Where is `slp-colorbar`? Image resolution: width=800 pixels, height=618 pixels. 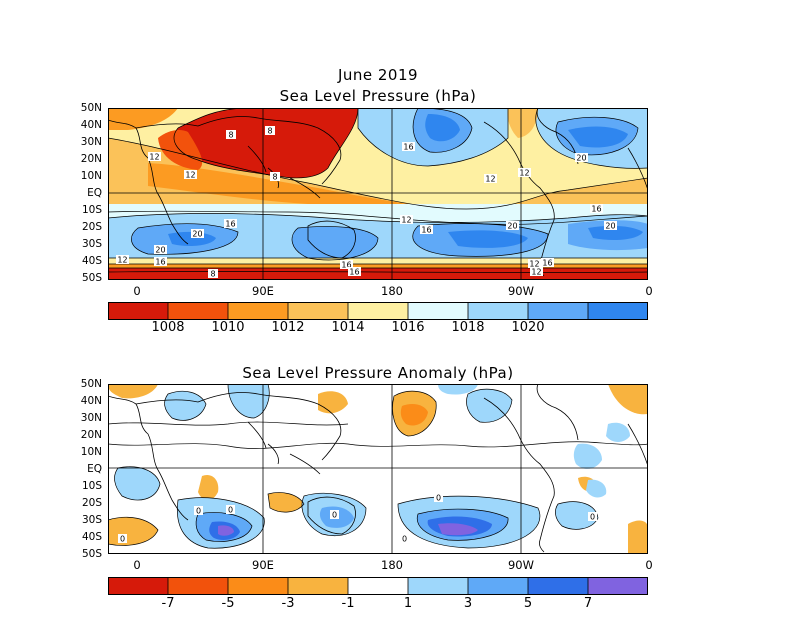
slp-colorbar is located at coordinates (378, 311).